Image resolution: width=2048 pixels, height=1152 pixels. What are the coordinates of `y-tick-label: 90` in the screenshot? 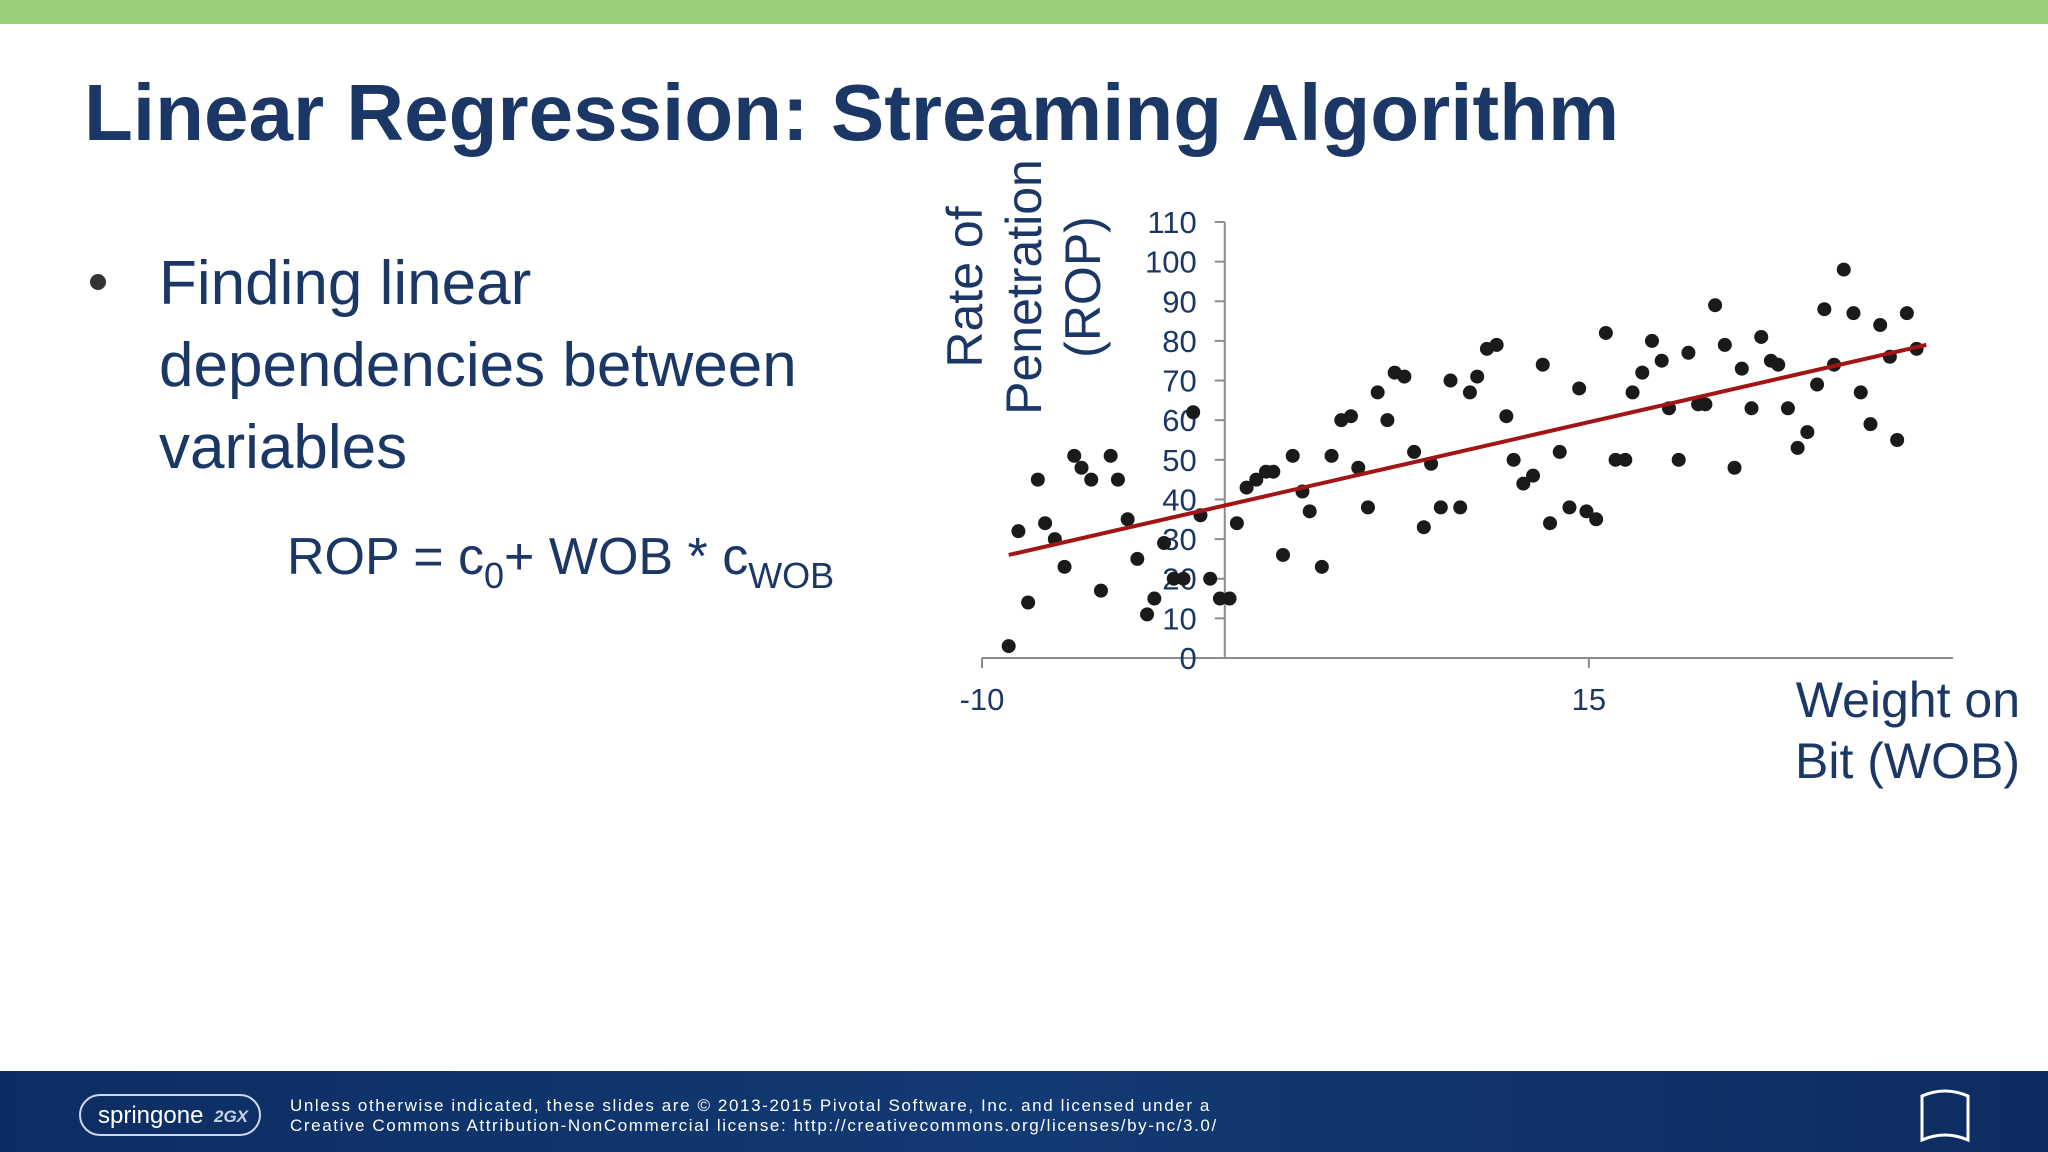 It's located at (1179, 301).